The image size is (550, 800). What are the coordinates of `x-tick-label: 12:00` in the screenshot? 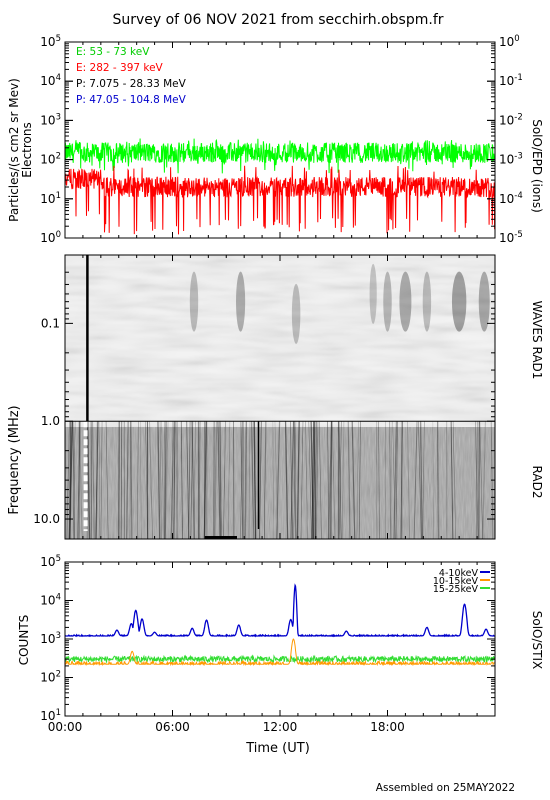 It's located at (280, 727).